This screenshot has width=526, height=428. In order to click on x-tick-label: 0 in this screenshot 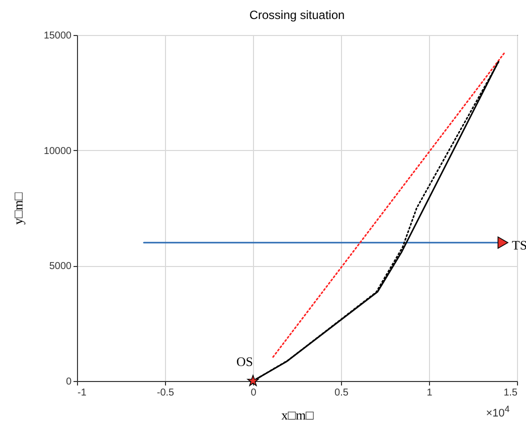, I will do `click(253, 393)`.